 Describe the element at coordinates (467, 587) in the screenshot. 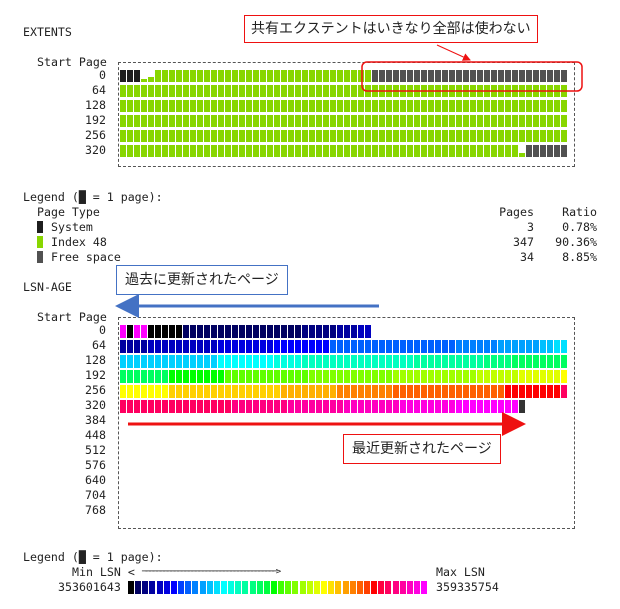

I see `lsn-max-value: 359335754` at that location.